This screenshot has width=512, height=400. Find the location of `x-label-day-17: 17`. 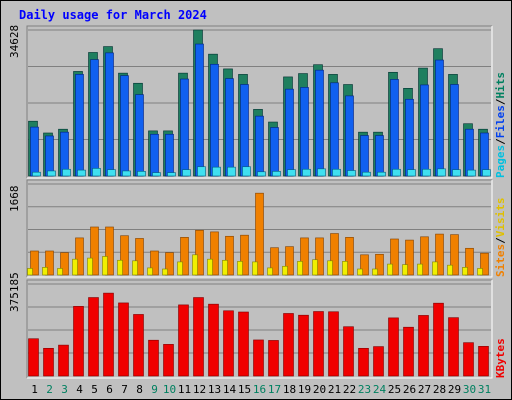

x-label-day-17: 17 is located at coordinates (274, 389).